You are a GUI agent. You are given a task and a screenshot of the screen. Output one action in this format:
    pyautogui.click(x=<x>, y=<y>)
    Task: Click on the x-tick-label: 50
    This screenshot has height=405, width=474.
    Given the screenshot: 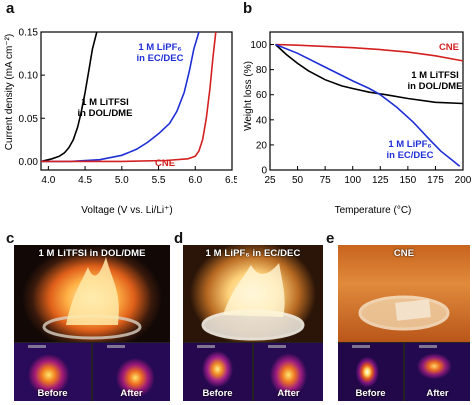 What is the action you would take?
    pyautogui.click(x=298, y=180)
    